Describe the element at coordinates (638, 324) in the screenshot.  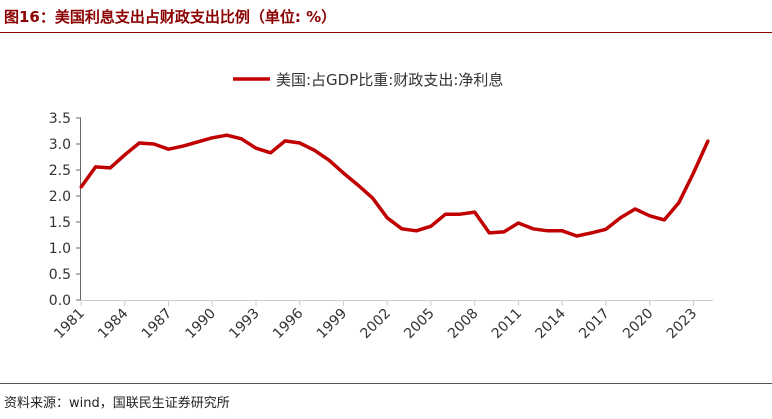
I see `x-tick-label: 2020` at that location.